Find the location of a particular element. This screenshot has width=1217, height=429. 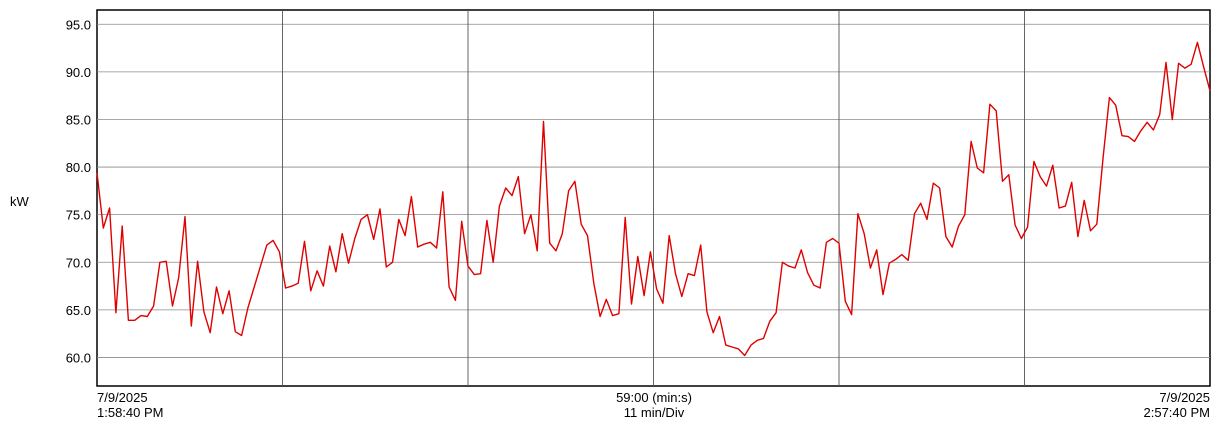

y-tick-label: 70.0 is located at coordinates (78, 262).